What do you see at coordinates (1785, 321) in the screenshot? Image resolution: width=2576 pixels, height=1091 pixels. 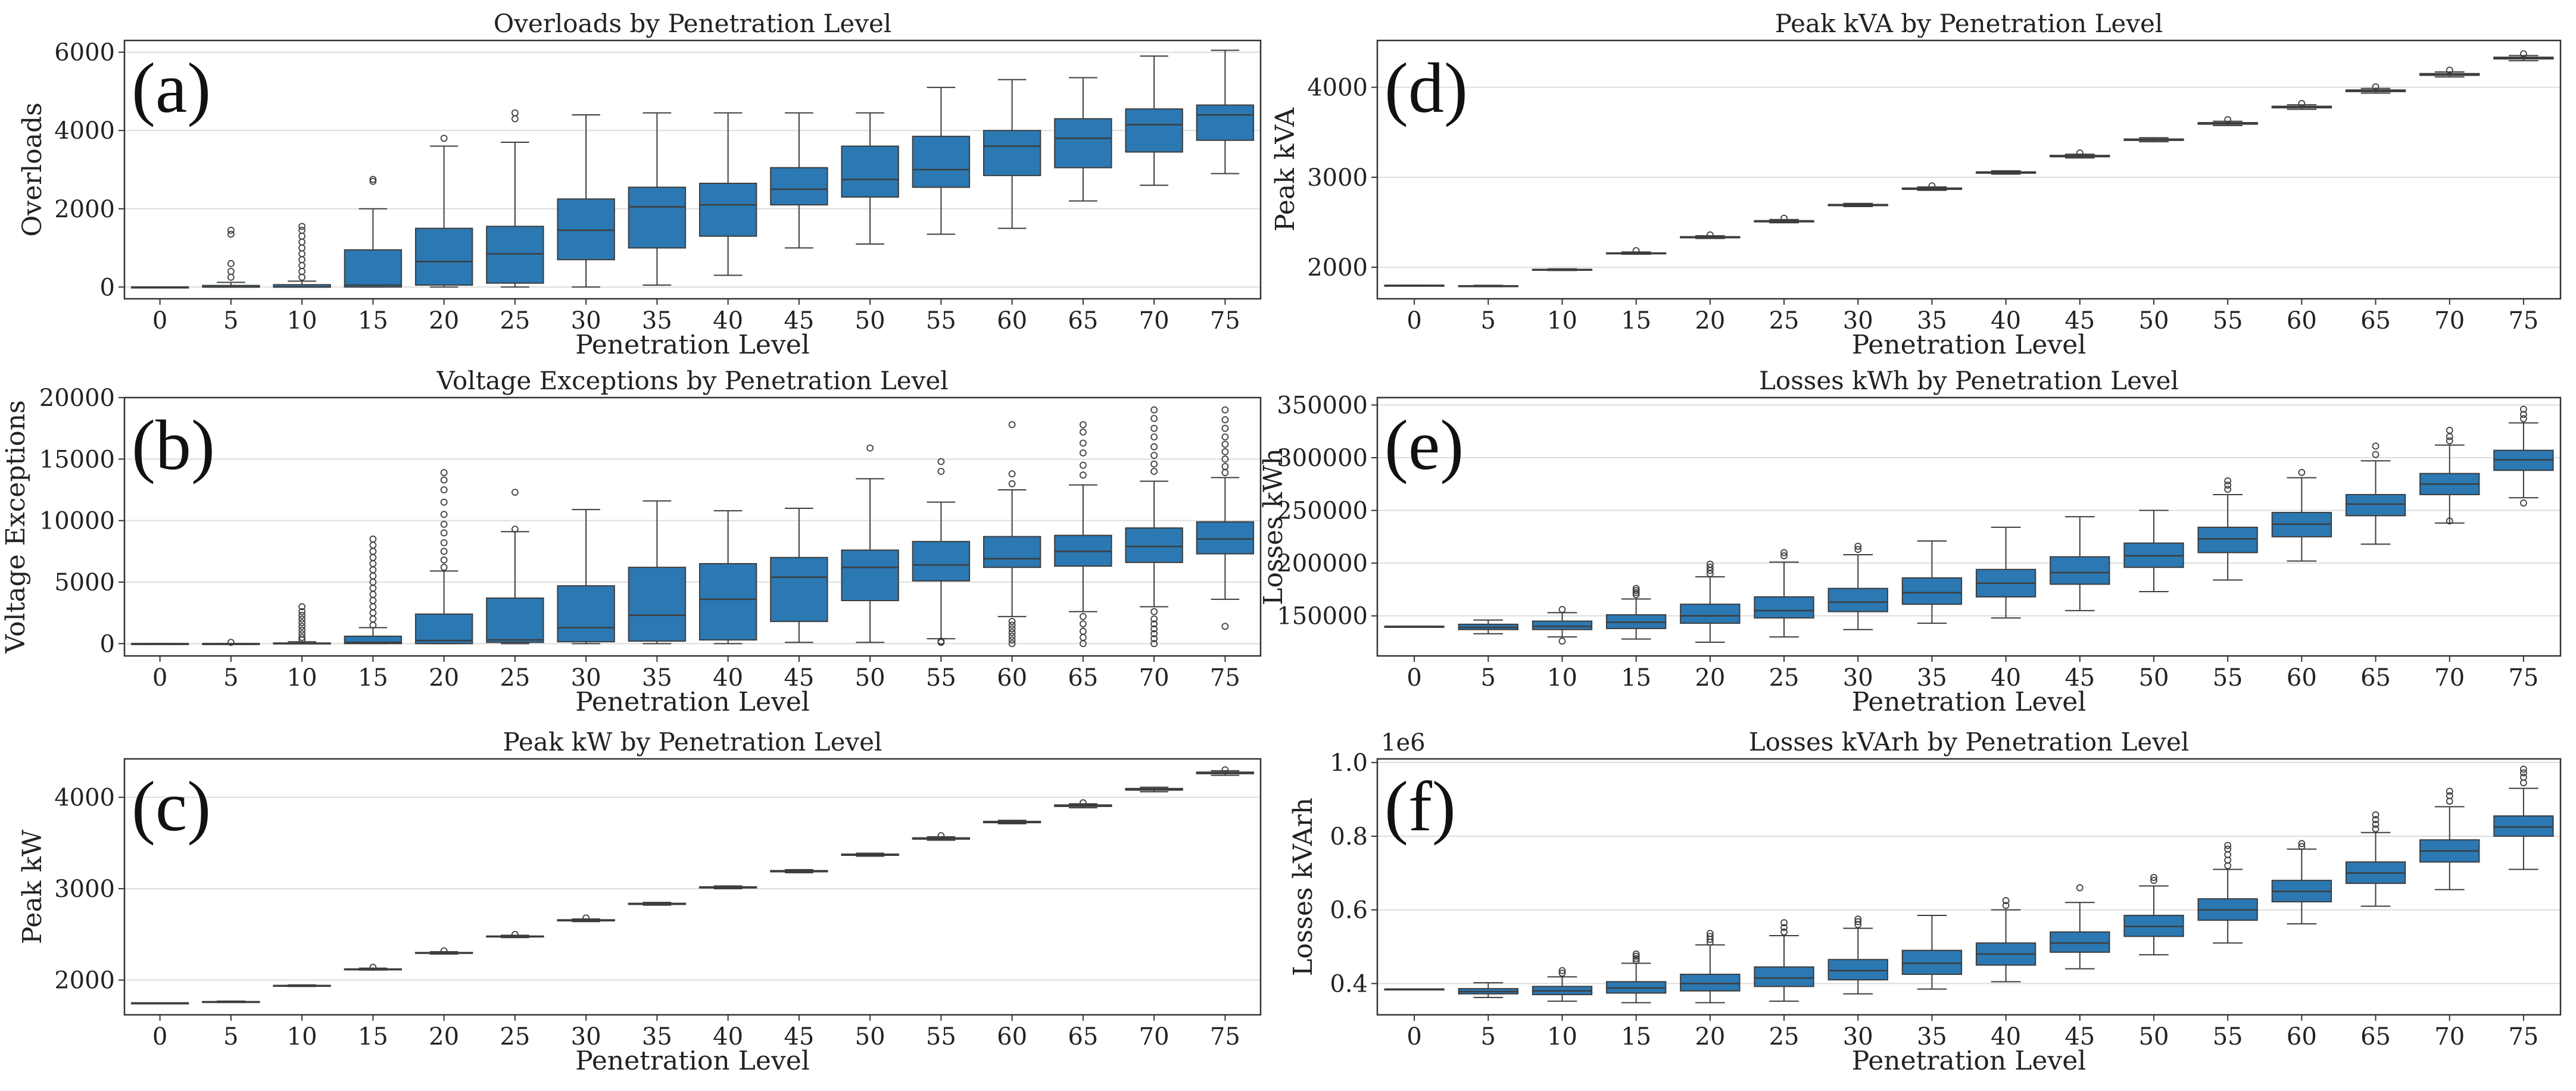 I see `x-tick-label: 25` at bounding box center [1785, 321].